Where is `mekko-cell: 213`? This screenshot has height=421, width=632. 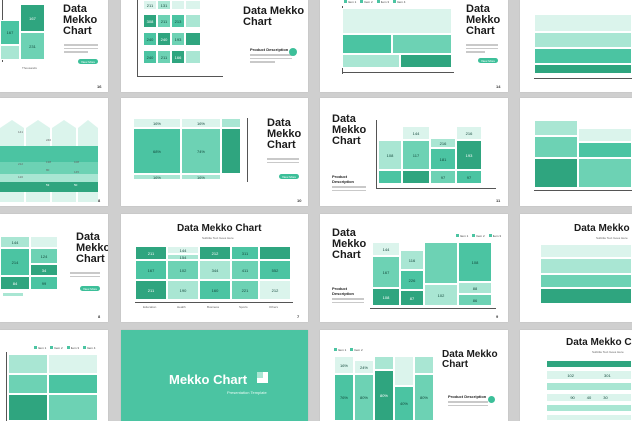 mekko-cell: 213 is located at coordinates (178, 21).